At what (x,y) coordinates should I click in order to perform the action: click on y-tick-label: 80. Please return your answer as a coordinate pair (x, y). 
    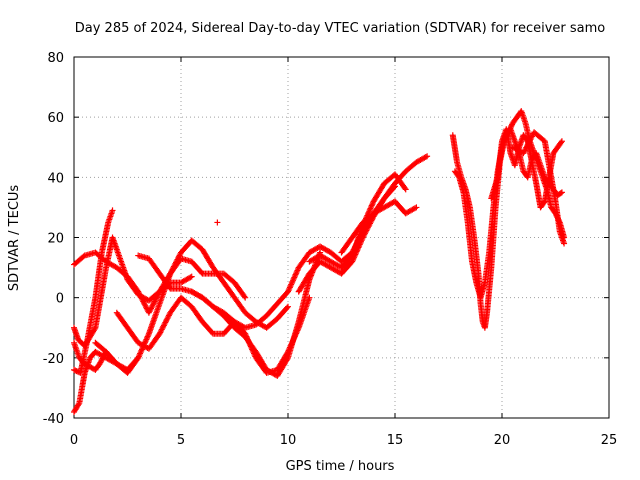
    Looking at the image, I should click on (55, 58).